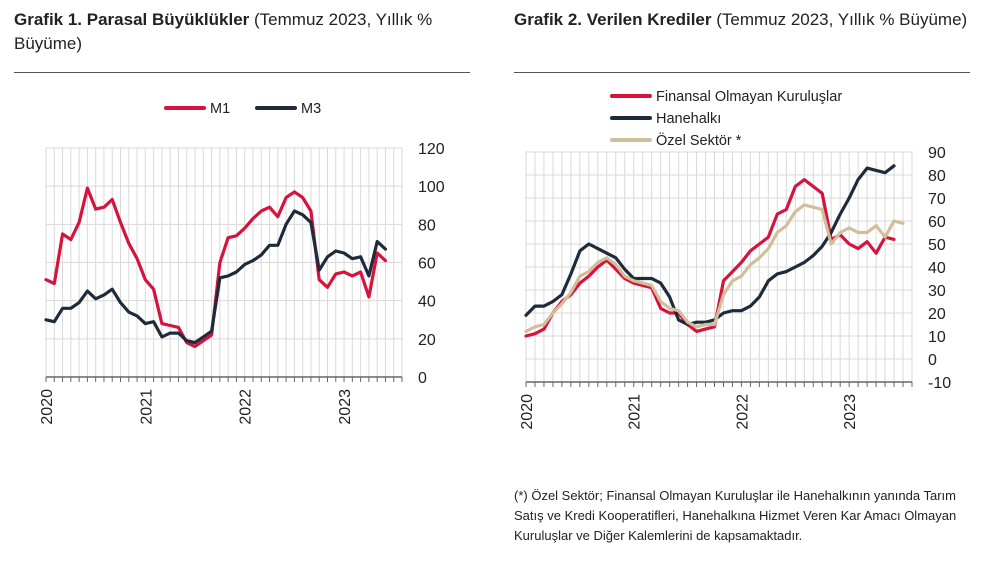 The width and height of the screenshot is (1000, 586). I want to click on legend-label: Hanehalkı, so click(688, 119).